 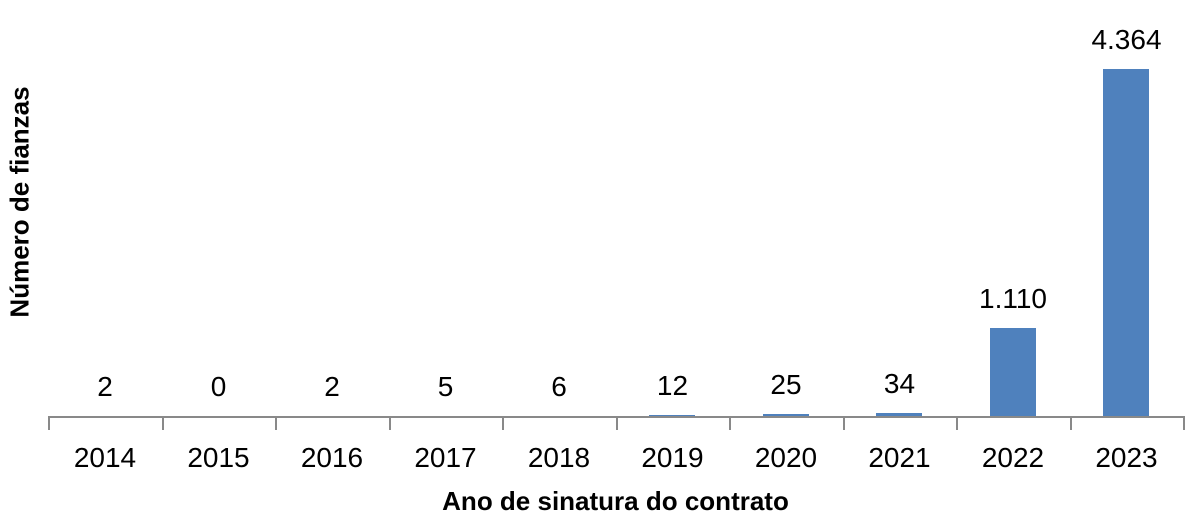 What do you see at coordinates (672, 415) in the screenshot?
I see `bar-2019` at bounding box center [672, 415].